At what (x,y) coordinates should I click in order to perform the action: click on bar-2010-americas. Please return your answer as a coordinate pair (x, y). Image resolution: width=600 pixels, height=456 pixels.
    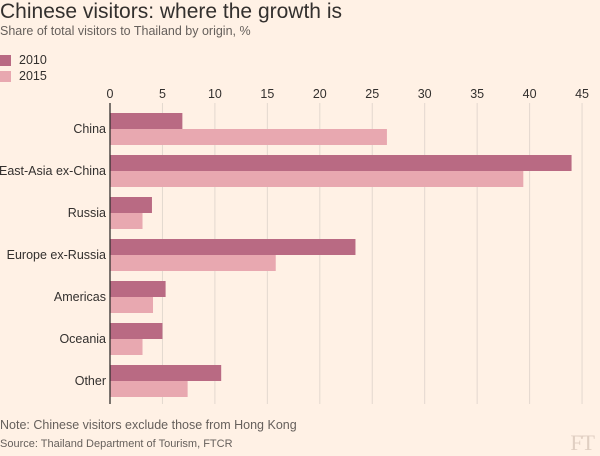
    Looking at the image, I should click on (138, 289).